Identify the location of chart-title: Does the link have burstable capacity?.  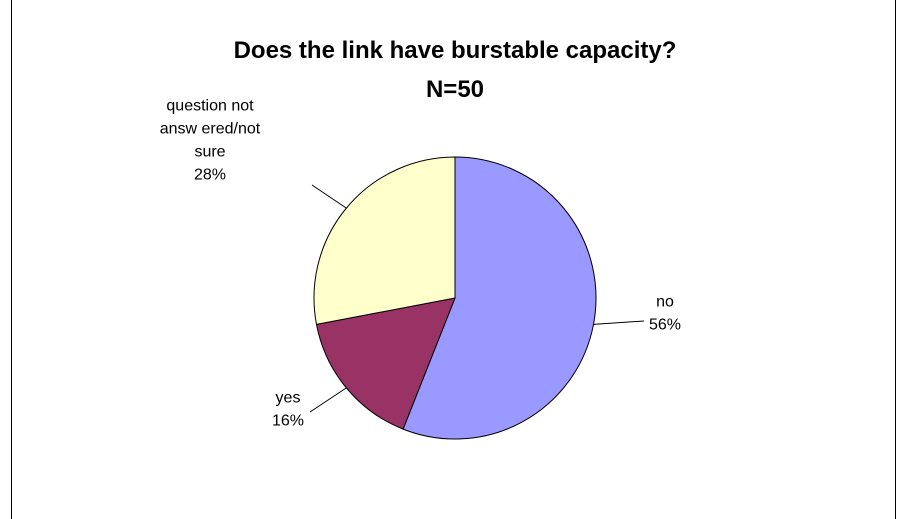
(455, 50).